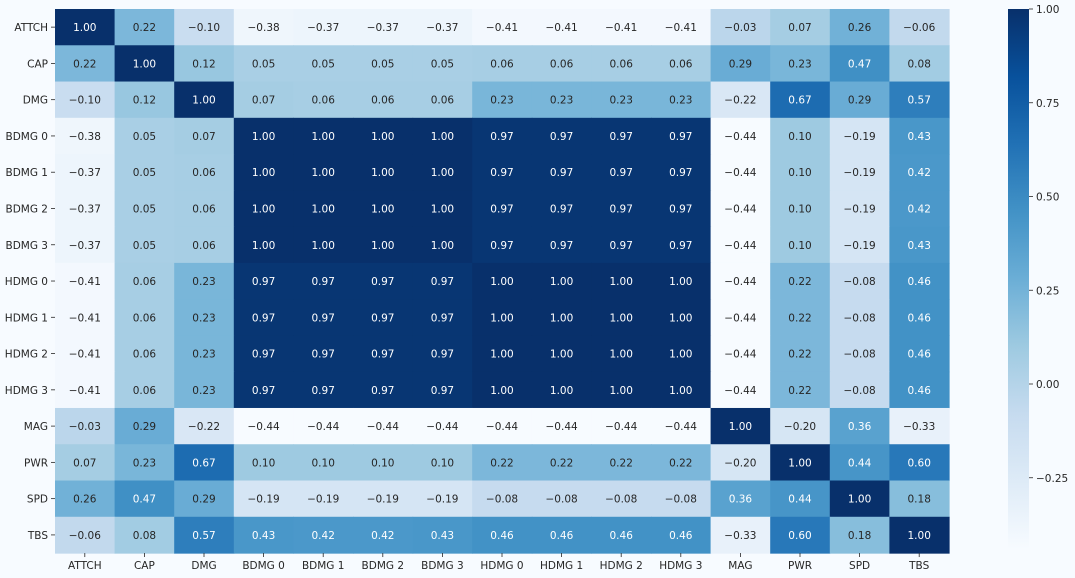 Image resolution: width=1075 pixels, height=578 pixels. Describe the element at coordinates (859, 566) in the screenshot. I see `x-tick-label: SPD` at that location.